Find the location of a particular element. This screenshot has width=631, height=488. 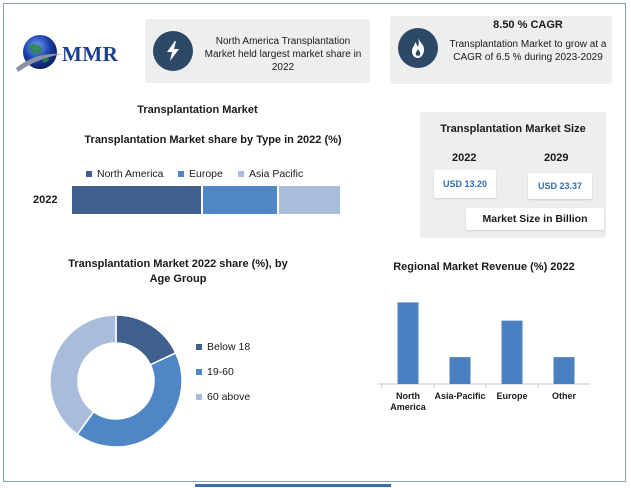

market-size-value-2029: USD 23.37 is located at coordinates (560, 186).